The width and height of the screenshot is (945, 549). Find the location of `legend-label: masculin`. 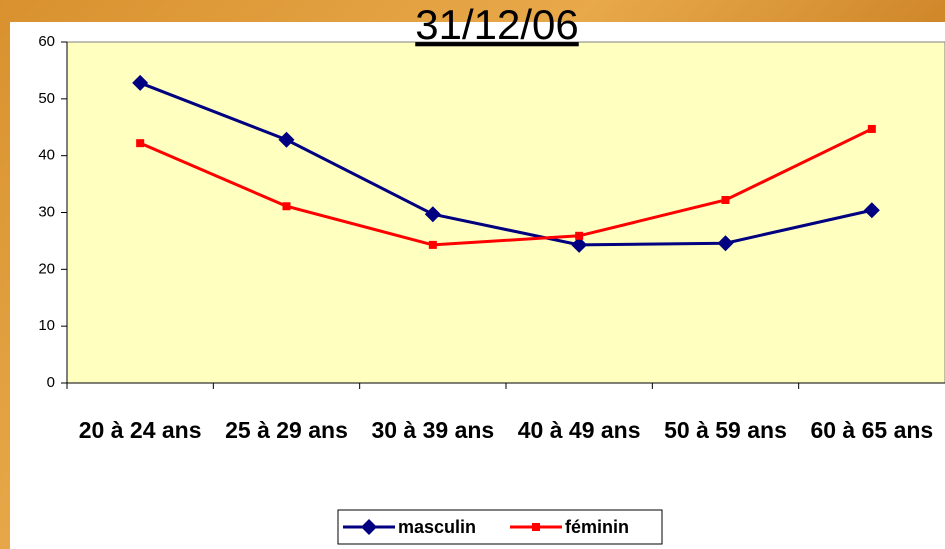

legend-label: masculin is located at coordinates (437, 527).